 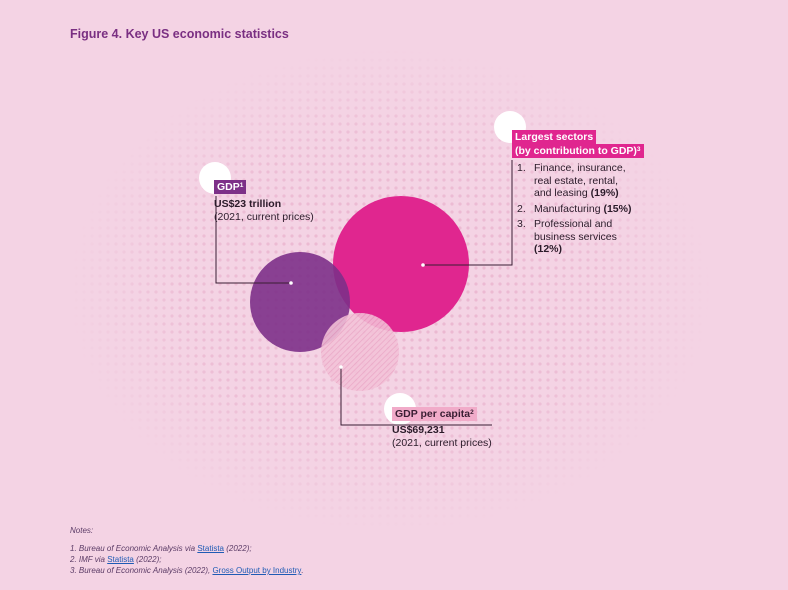 I want to click on percap-leader-line, so click(x=367, y=396).